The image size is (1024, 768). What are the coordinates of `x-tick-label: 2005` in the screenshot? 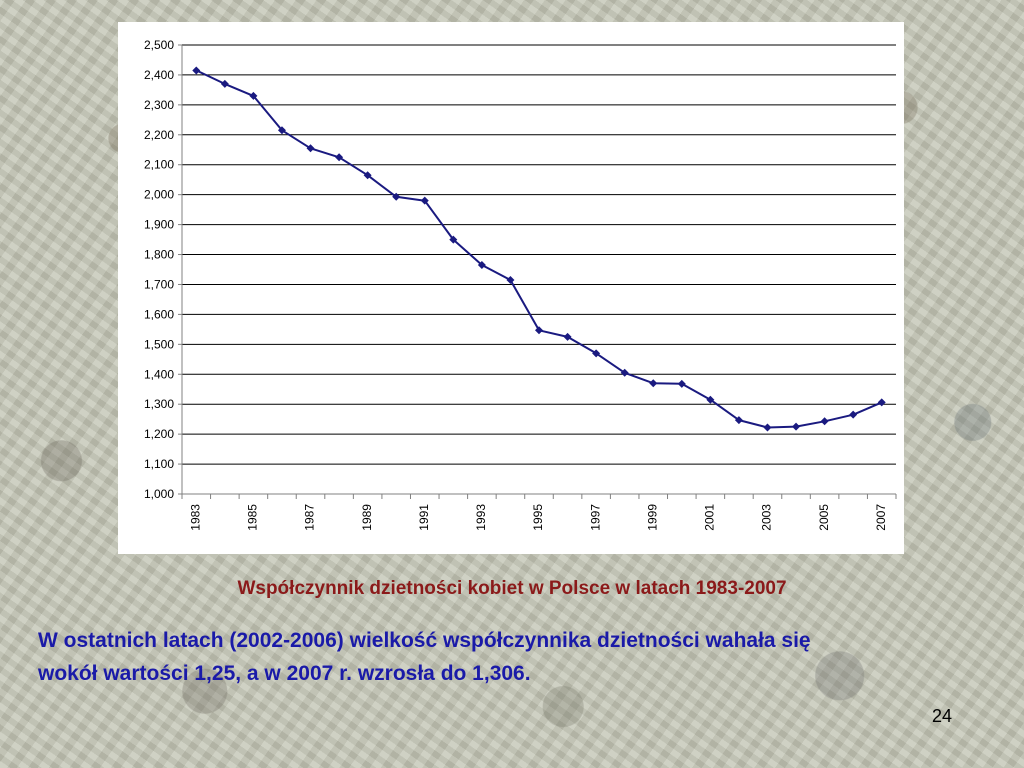 It's located at (824, 517).